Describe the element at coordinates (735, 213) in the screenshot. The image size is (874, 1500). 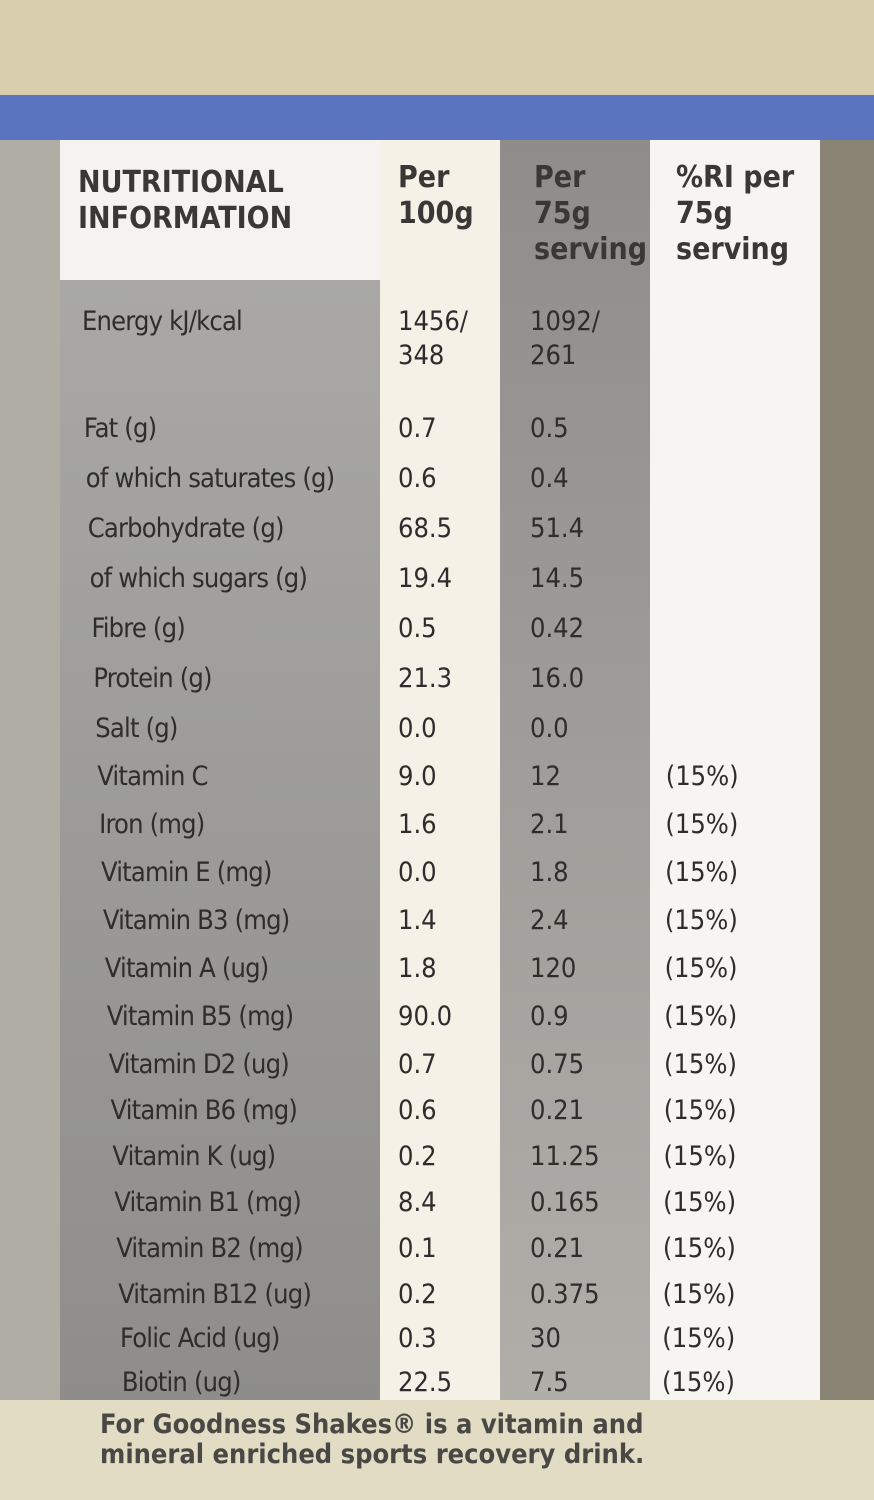
I see `header-ri: %RI per 75g serving` at that location.